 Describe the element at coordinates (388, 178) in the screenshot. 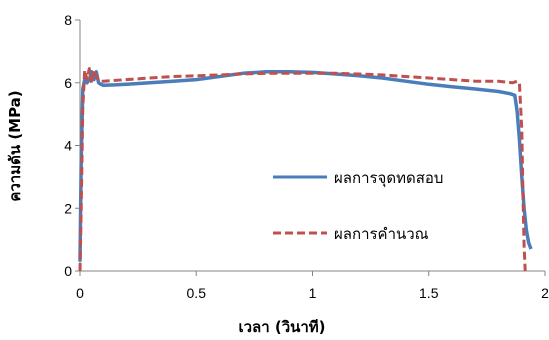

I see `legend-label-1: ผลการจุดทดสอบ` at that location.